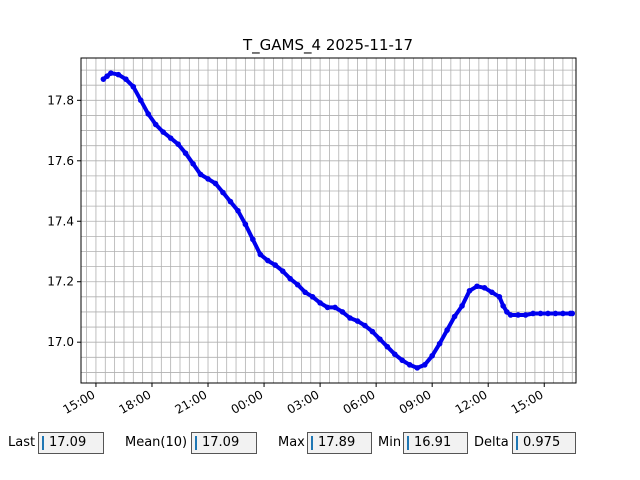 This screenshot has width=640, height=480. Describe the element at coordinates (60, 161) in the screenshot. I see `y-tick-label: 17.6` at that location.